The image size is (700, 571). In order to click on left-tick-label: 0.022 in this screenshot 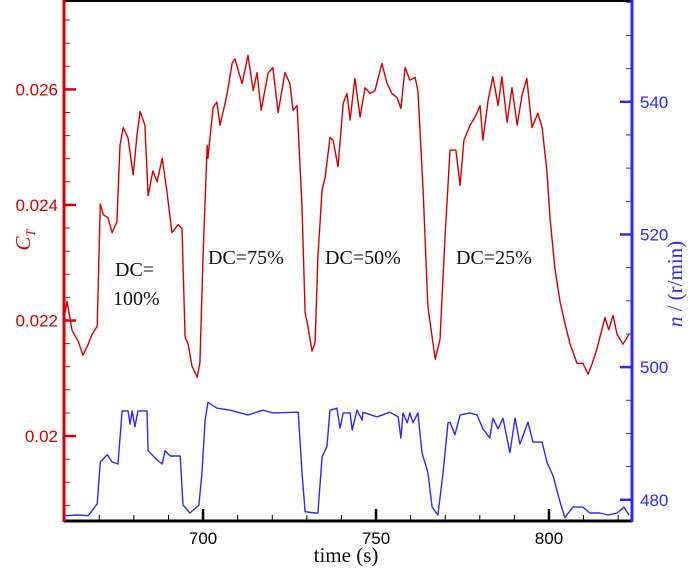, I will do `click(36, 321)`.